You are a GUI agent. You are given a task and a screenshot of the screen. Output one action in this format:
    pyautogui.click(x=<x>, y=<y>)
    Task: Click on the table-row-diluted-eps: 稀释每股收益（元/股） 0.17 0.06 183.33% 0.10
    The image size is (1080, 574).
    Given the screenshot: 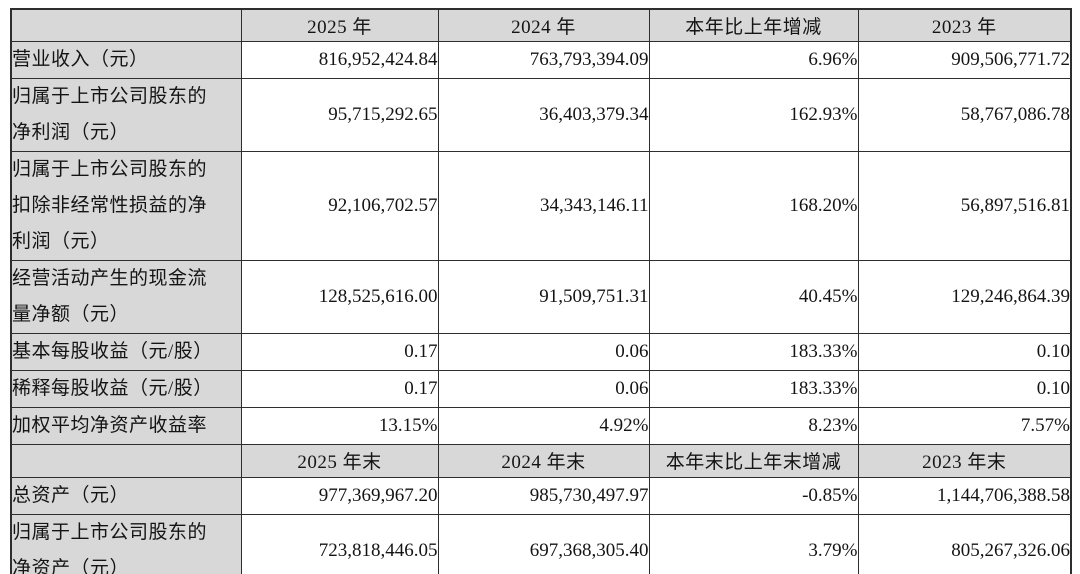 What is the action you would take?
    pyautogui.click(x=541, y=388)
    